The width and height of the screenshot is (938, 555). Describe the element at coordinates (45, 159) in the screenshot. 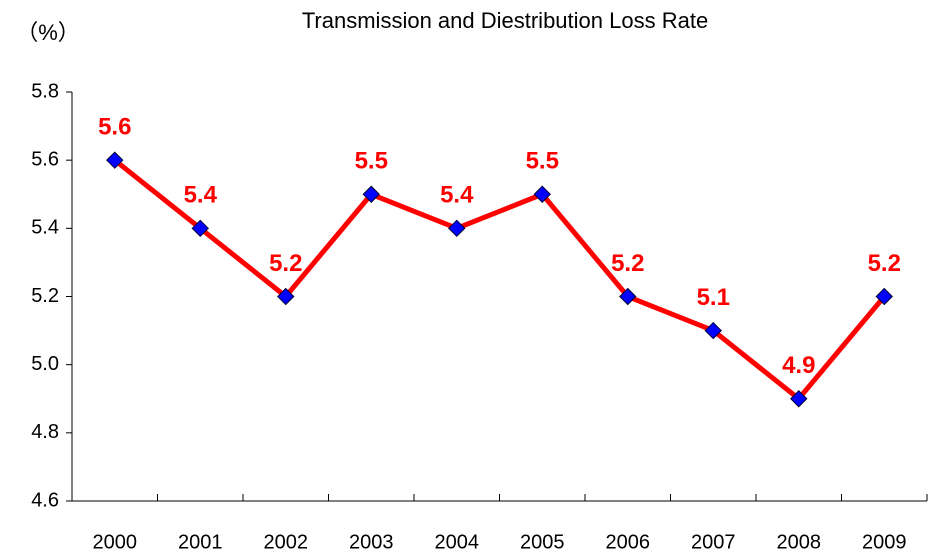

I see `y-tick-label: 5.6` at that location.